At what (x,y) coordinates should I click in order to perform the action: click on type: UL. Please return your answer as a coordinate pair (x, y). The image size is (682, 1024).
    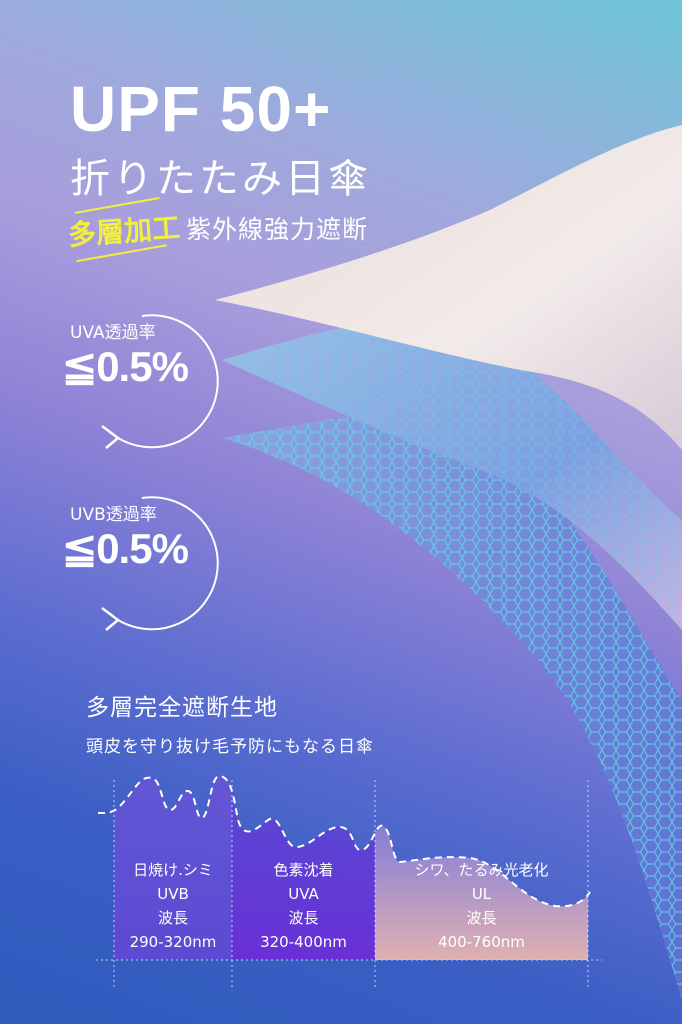
    Looking at the image, I should click on (481, 894).